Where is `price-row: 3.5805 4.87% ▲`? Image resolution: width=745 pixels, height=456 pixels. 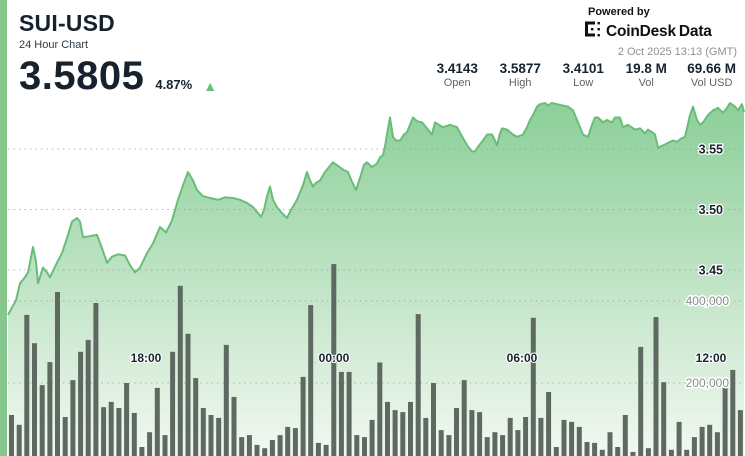 price-row: 3.5805 4.87% ▲ is located at coordinates (118, 76).